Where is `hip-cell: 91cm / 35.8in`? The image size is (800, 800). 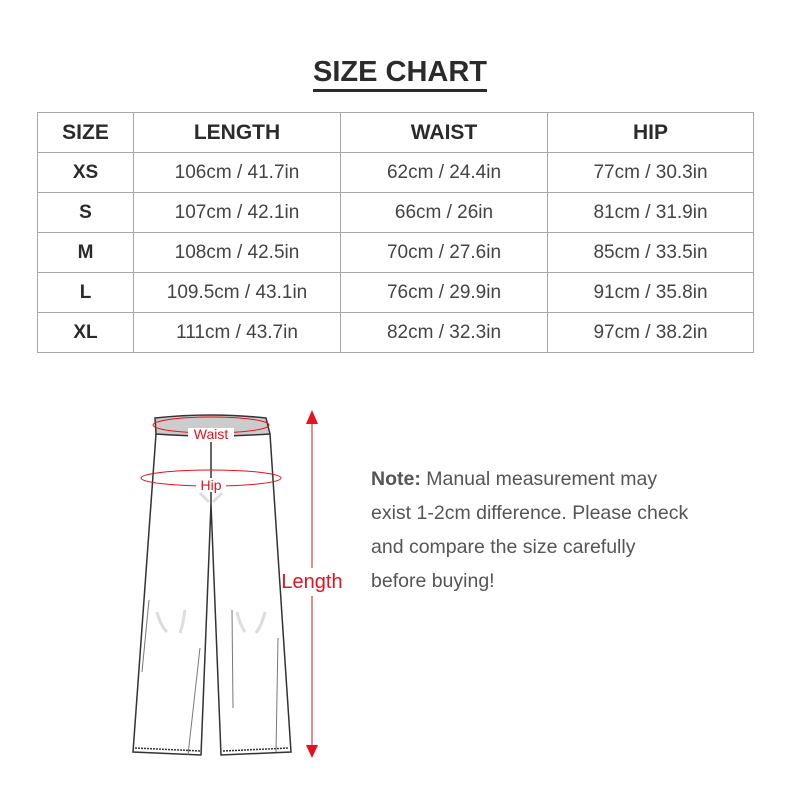
hip-cell: 91cm / 35.8in is located at coordinates (650, 292).